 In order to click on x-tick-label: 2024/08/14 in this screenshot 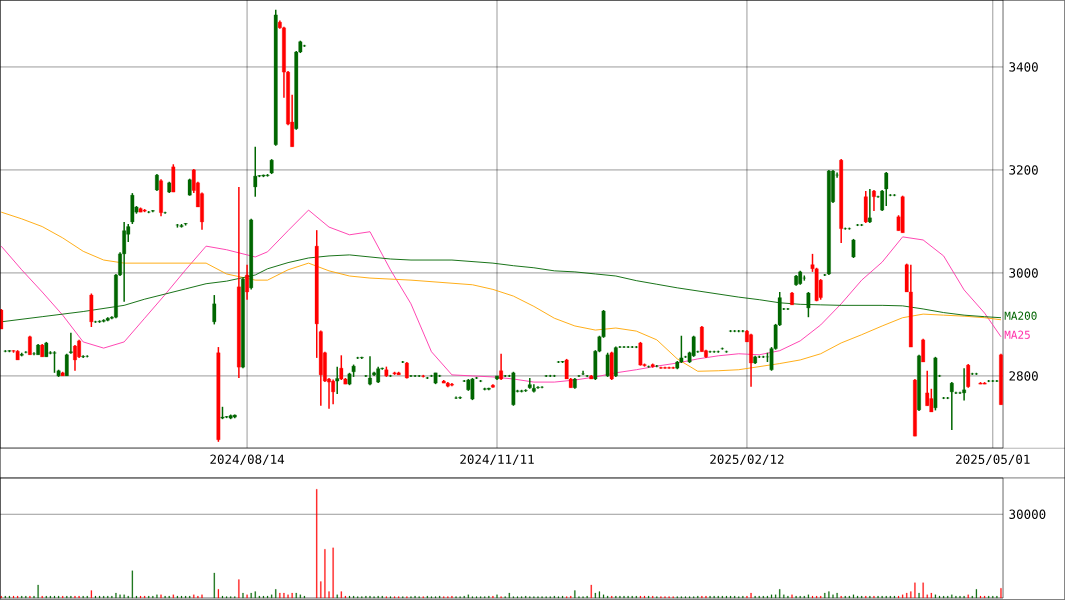, I will do `click(247, 459)`.